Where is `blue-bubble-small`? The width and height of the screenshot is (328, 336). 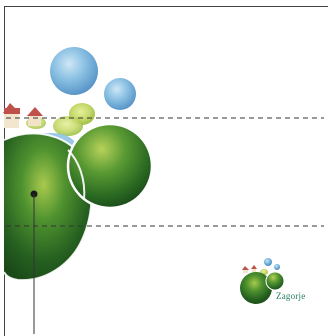
blue-bubble-small is located at coordinates (120, 94).